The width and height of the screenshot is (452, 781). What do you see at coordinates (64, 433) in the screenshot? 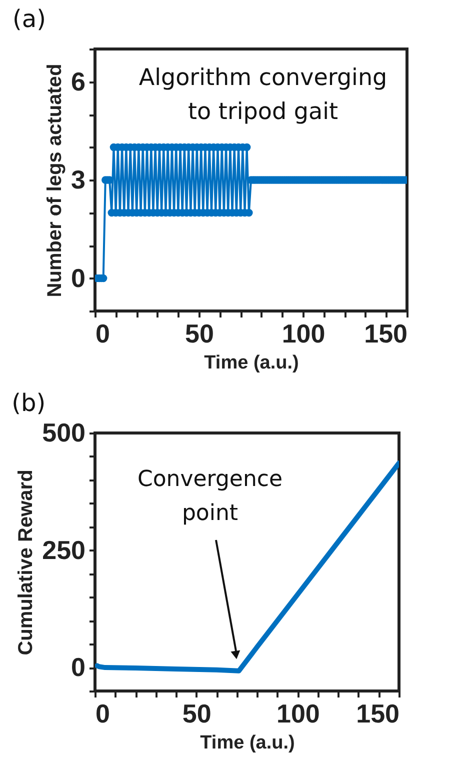
I see `y-tick-label: 500` at bounding box center [64, 433].